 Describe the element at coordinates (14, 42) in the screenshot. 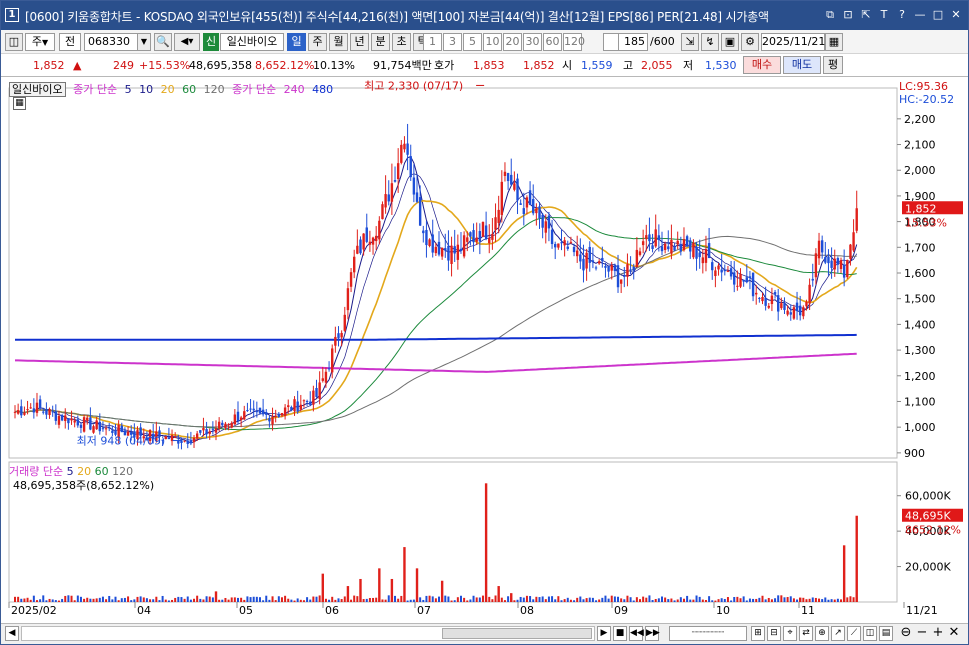

I see `layout-icon: ◫` at that location.